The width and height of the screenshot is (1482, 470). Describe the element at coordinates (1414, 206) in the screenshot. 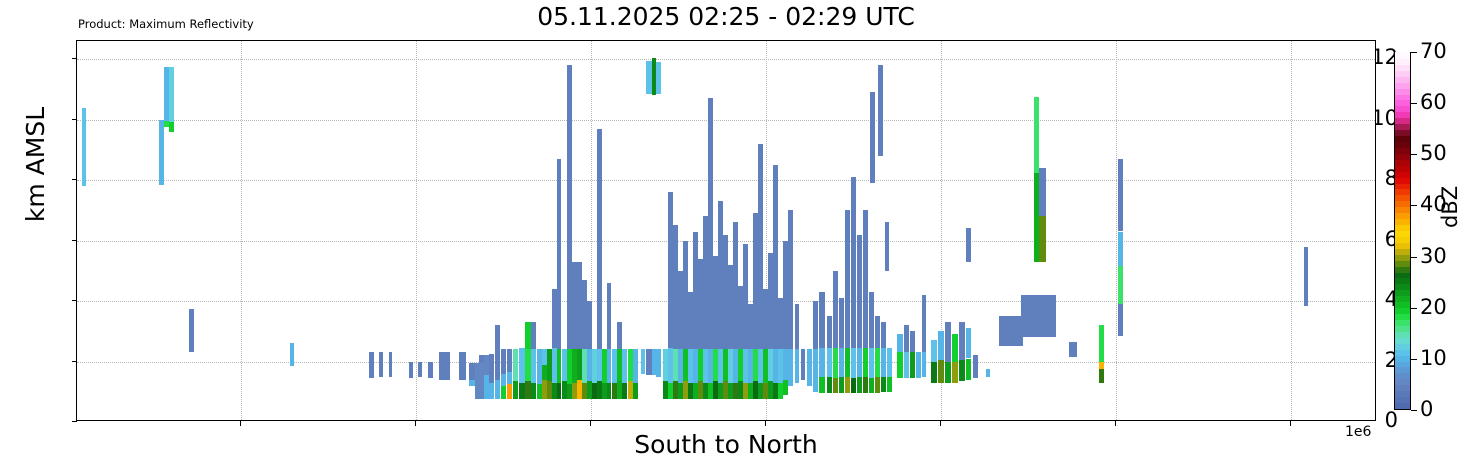

I see `colorbar-tick-mark` at that location.